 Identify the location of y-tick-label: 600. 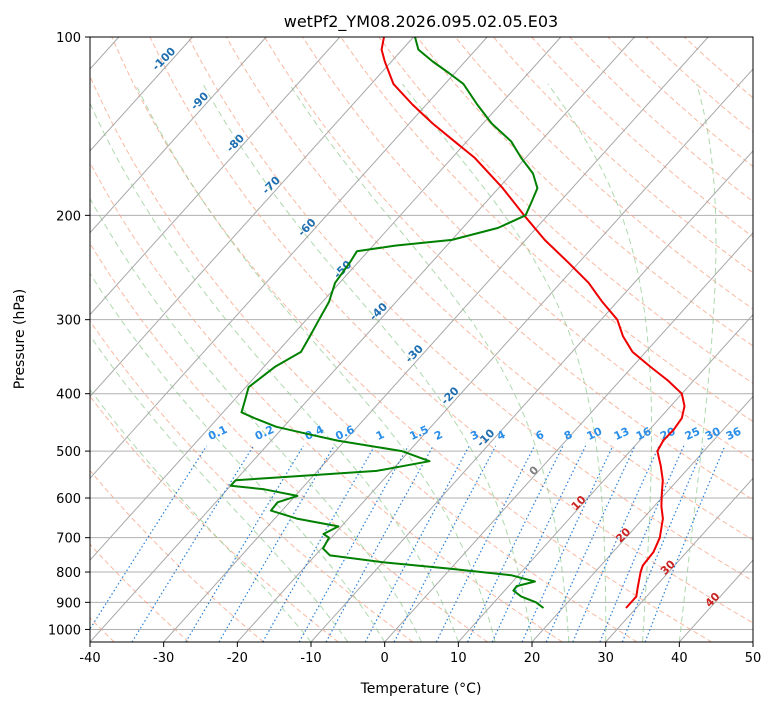
(68, 499).